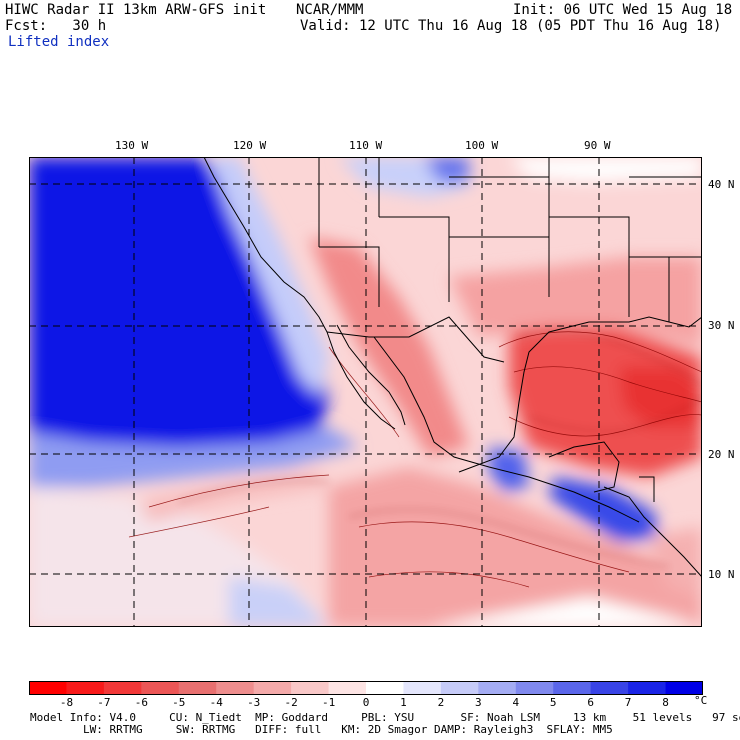  Describe the element at coordinates (605, 397) in the screenshot. I see `unstable-region` at that location.